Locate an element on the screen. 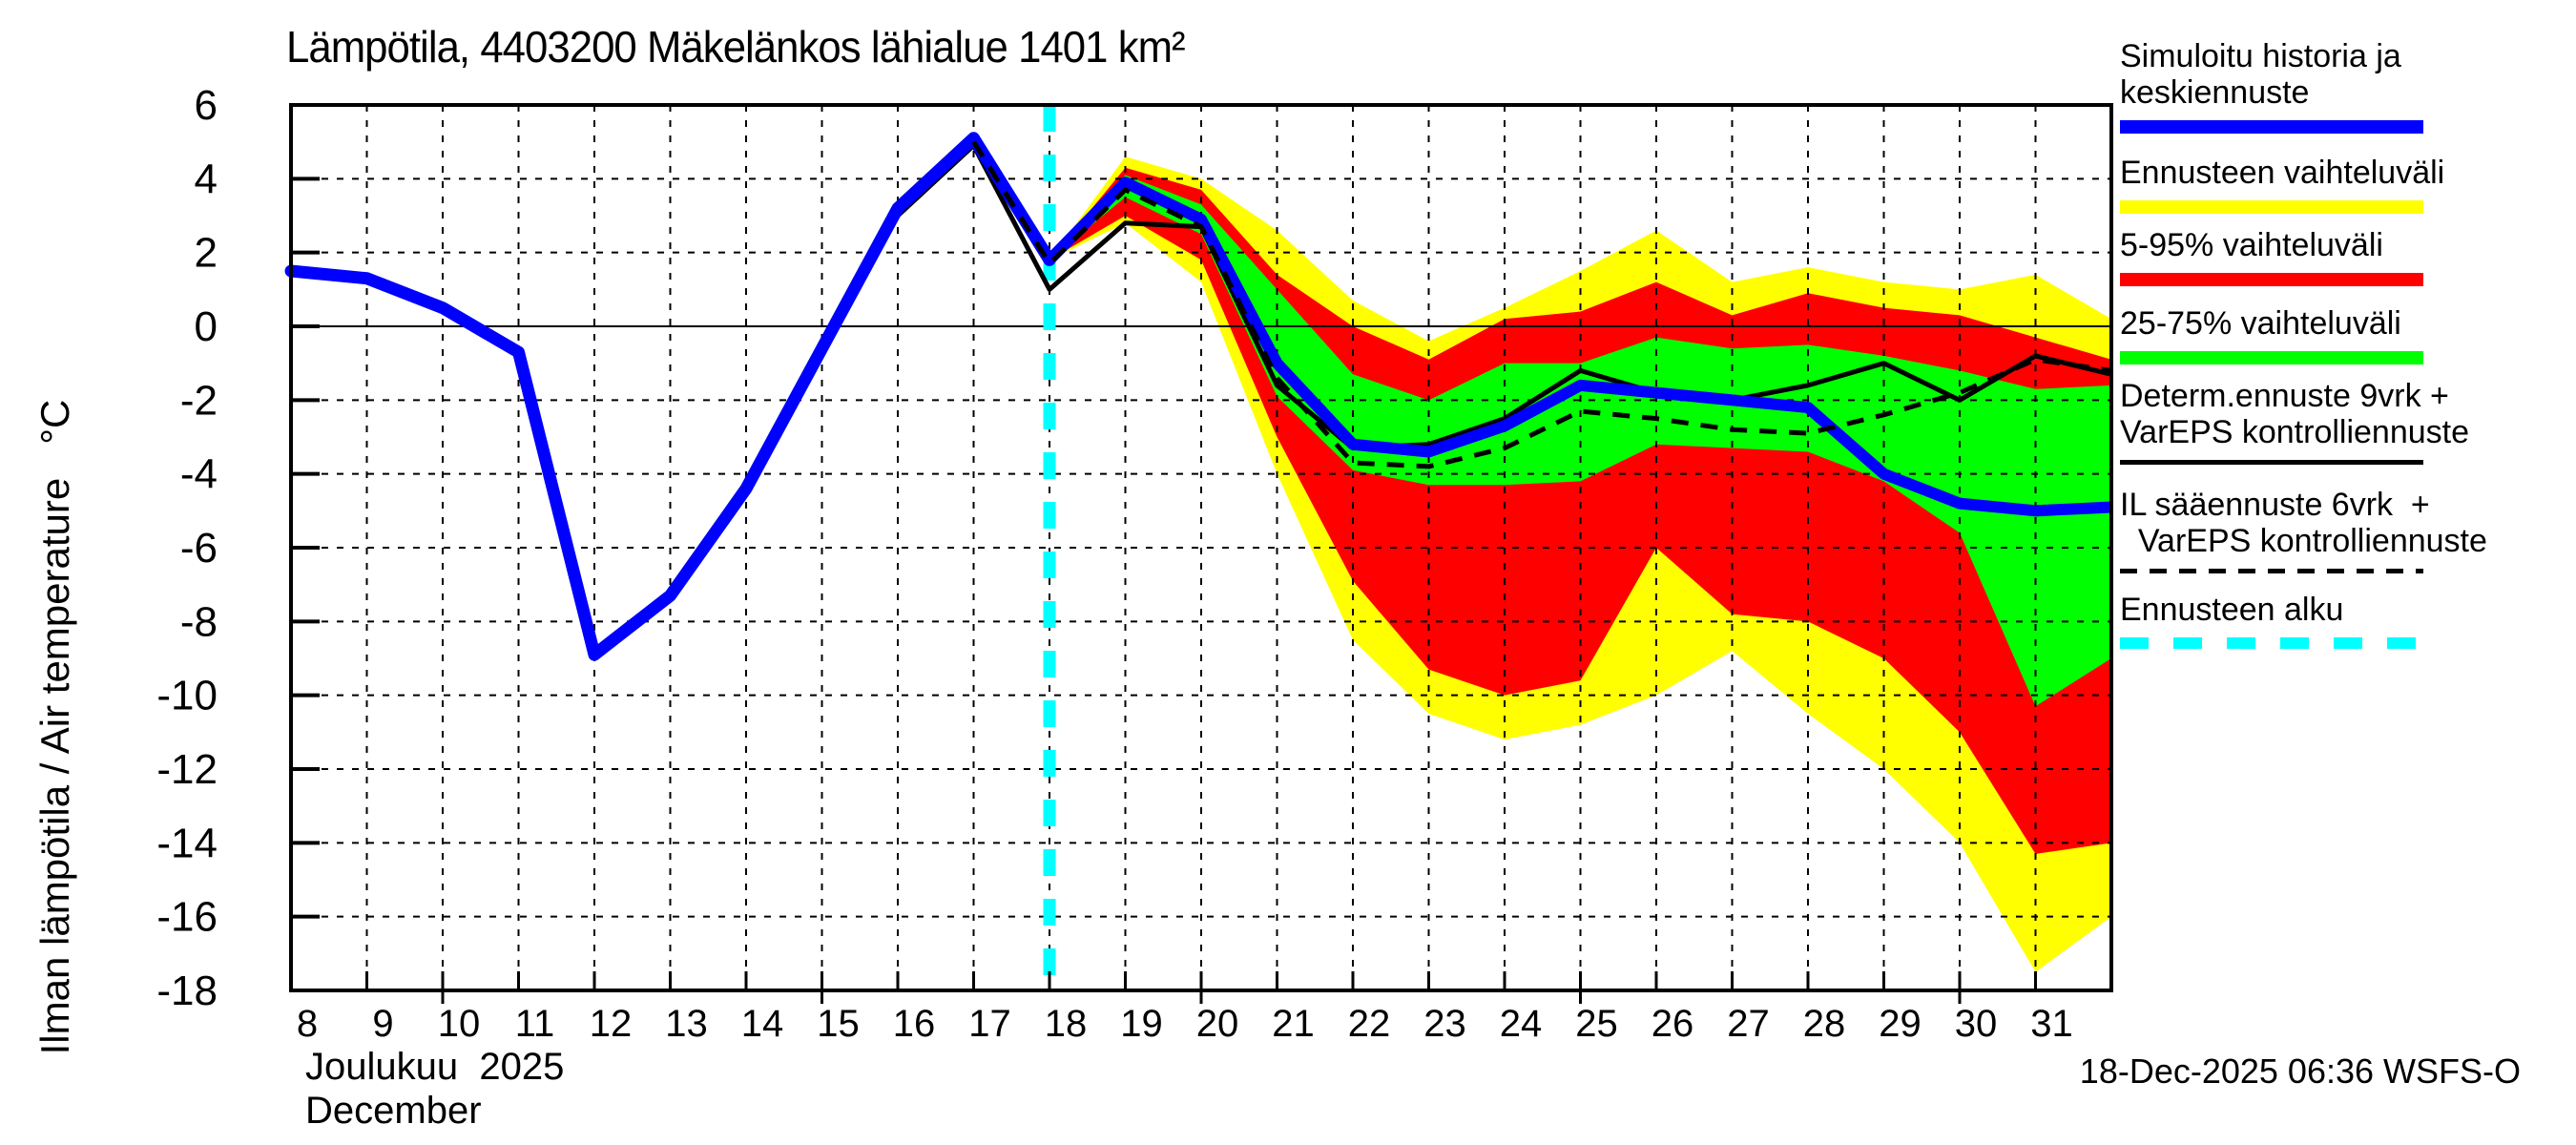  x-tick-label: 13 is located at coordinates (686, 1024).